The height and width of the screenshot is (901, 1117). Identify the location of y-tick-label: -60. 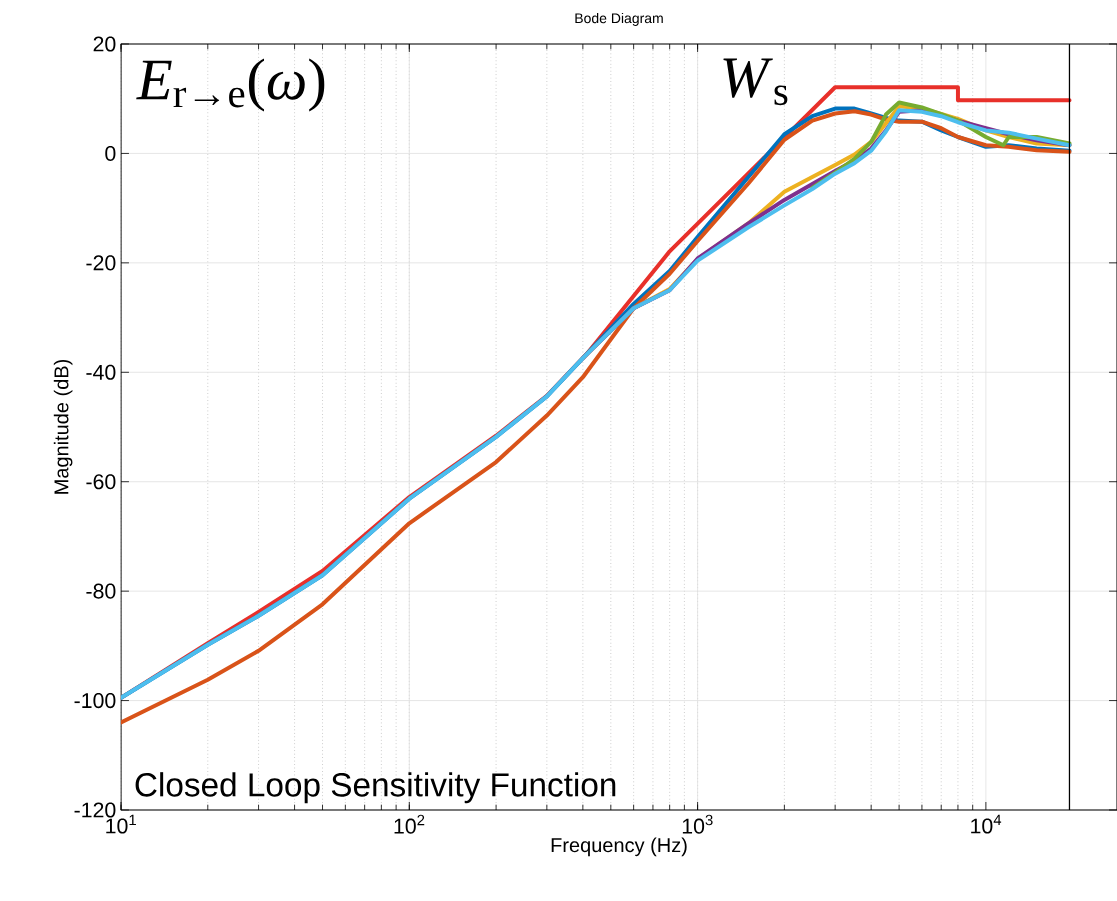
(101, 482).